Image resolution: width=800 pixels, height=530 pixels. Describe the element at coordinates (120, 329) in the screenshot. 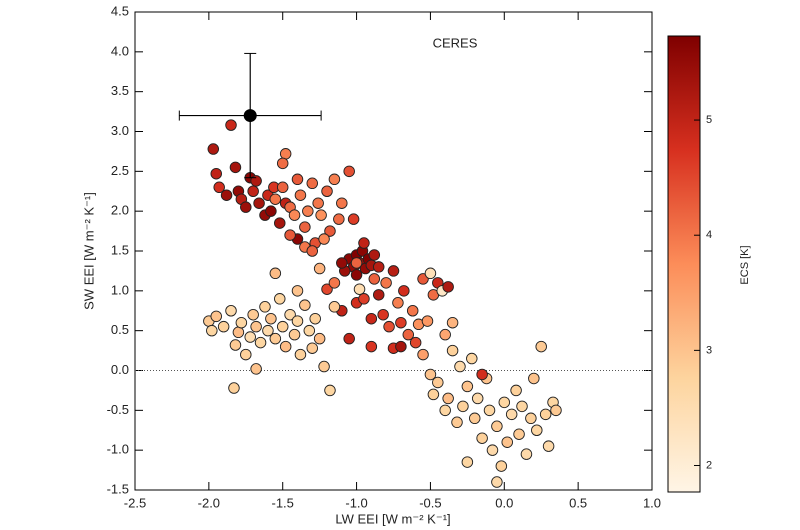

I see `y-tick-label: 0.5` at that location.